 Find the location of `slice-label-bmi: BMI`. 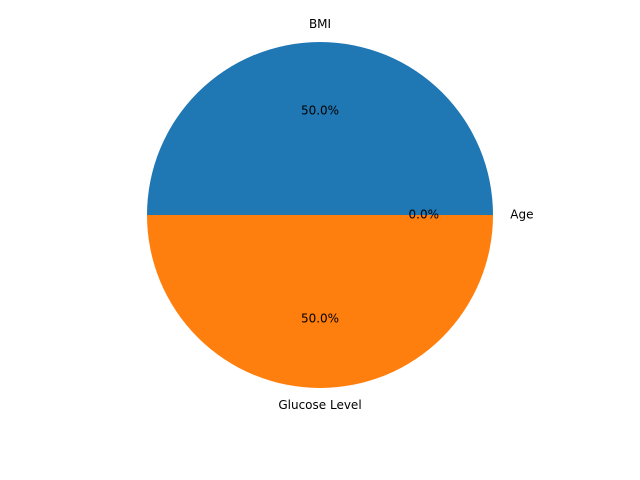

slice-label-bmi: BMI is located at coordinates (320, 24).